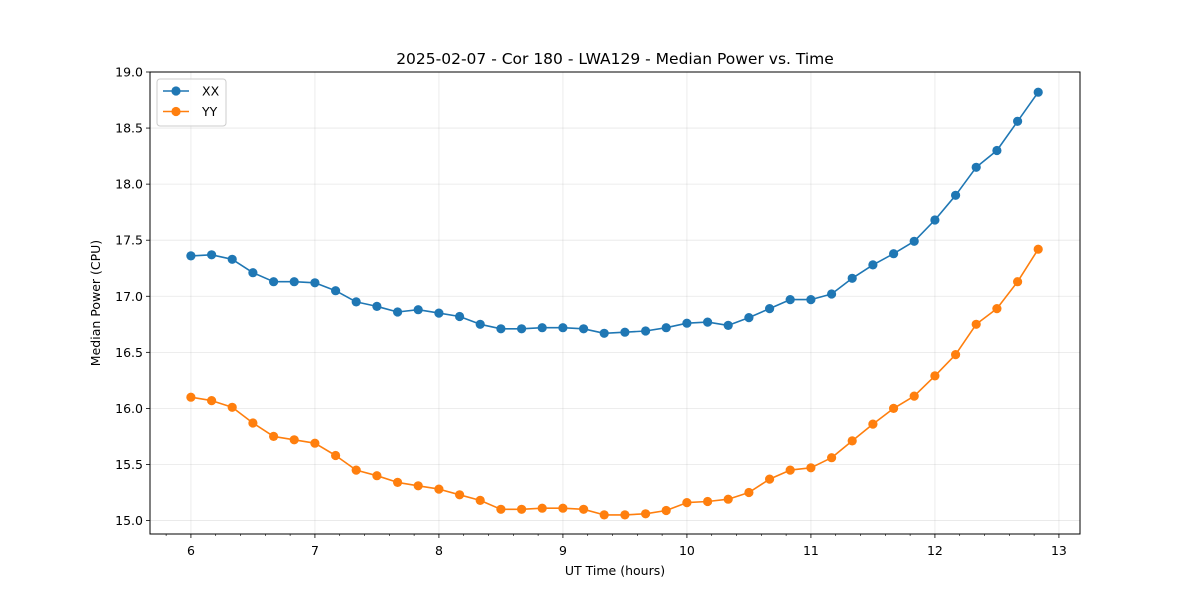 This screenshot has width=1200, height=600. Describe the element at coordinates (811, 550) in the screenshot. I see `x-tick-label: 11` at that location.